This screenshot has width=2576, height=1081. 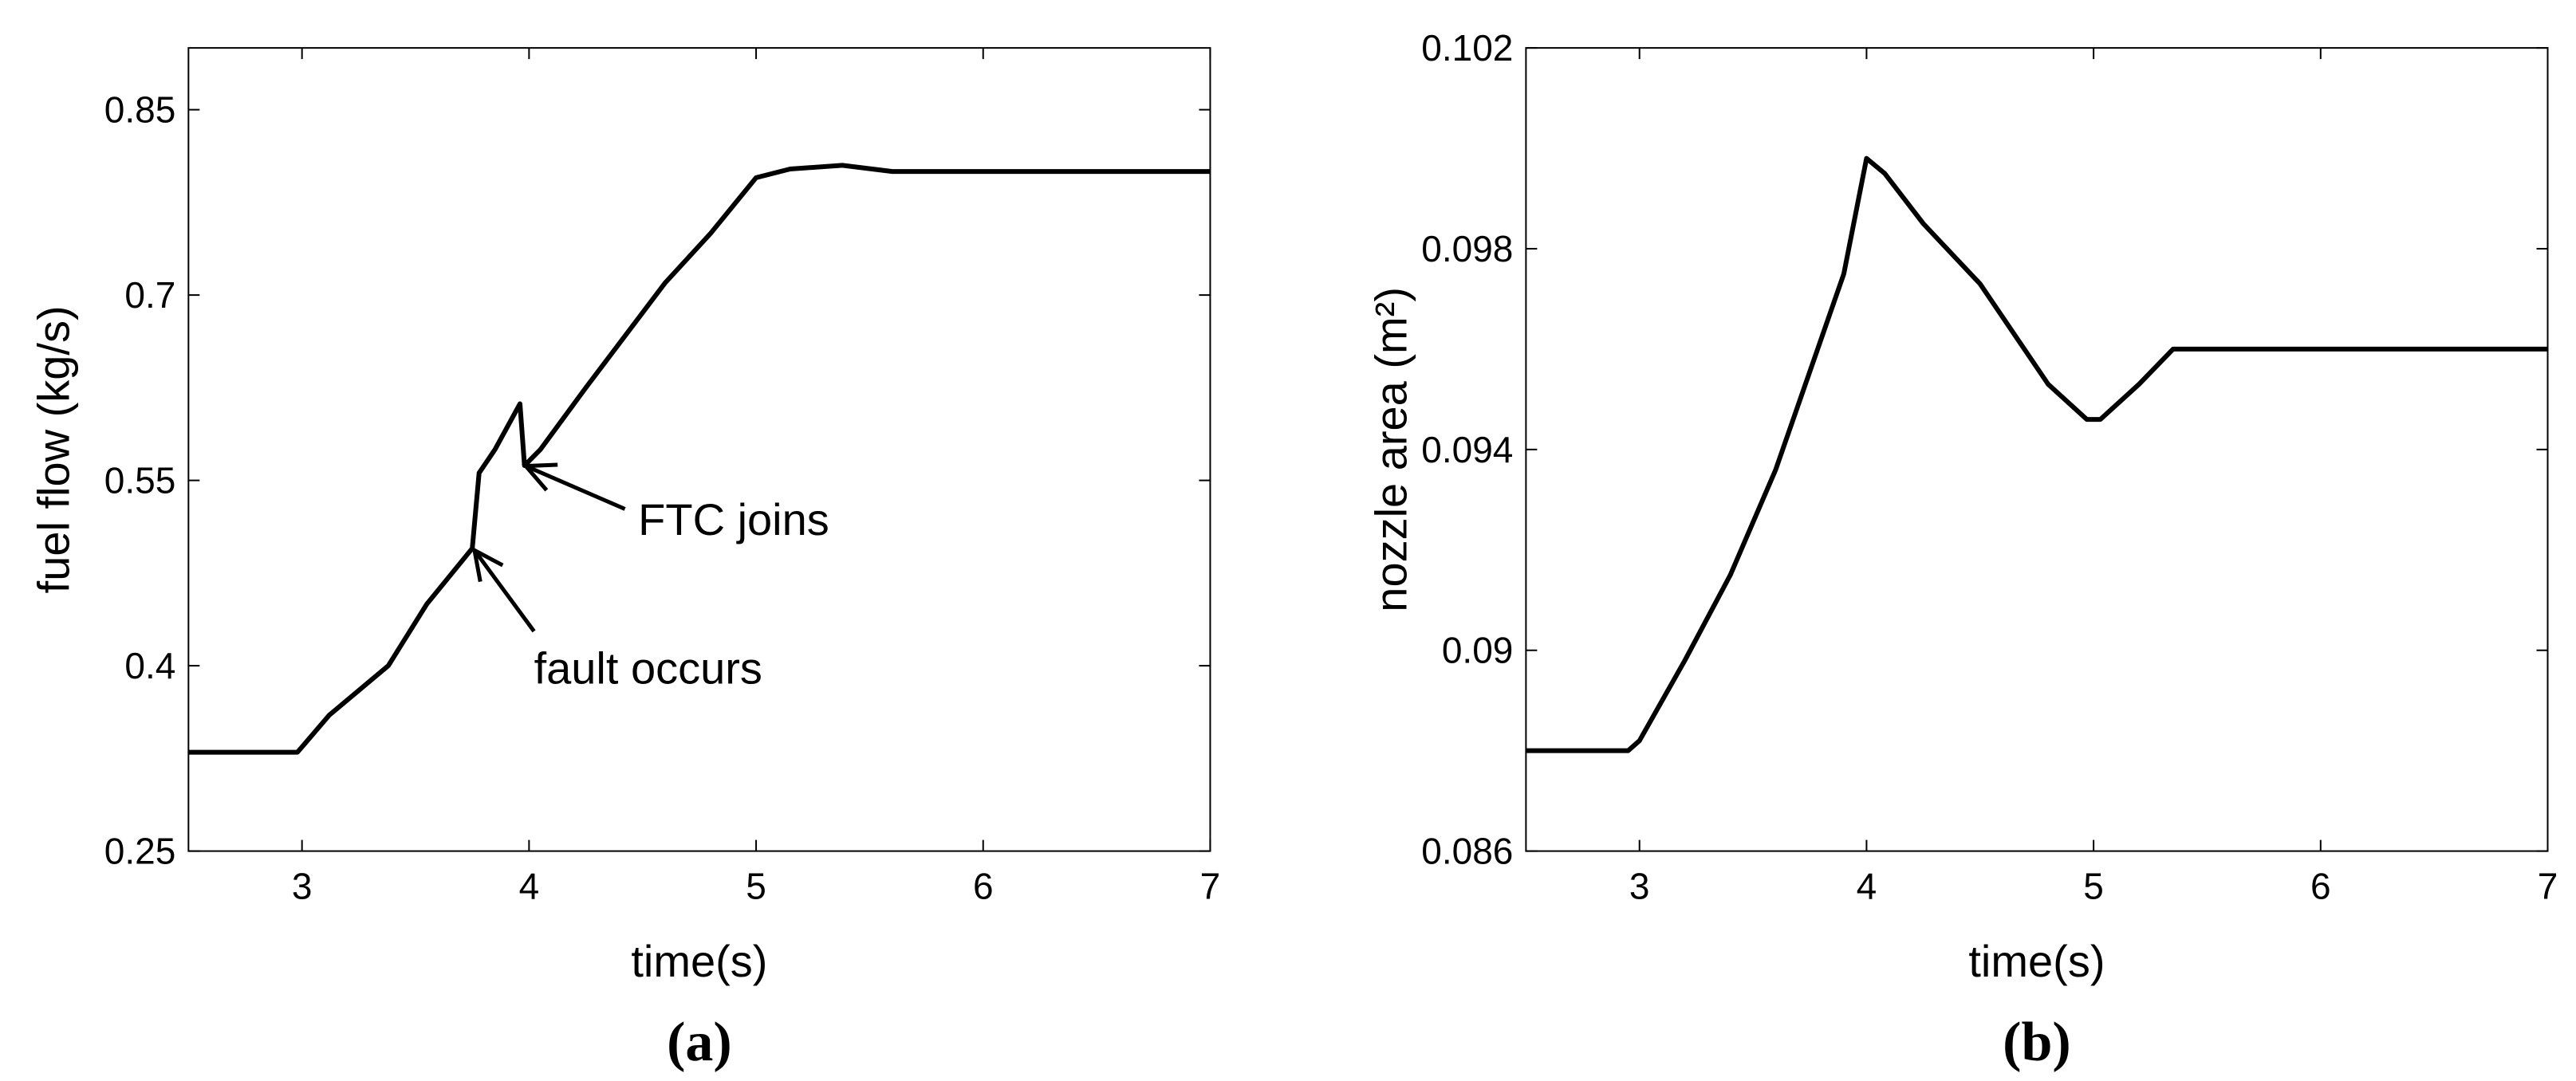 What do you see at coordinates (1467, 851) in the screenshot?
I see `y-tick-label: 0.086` at bounding box center [1467, 851].